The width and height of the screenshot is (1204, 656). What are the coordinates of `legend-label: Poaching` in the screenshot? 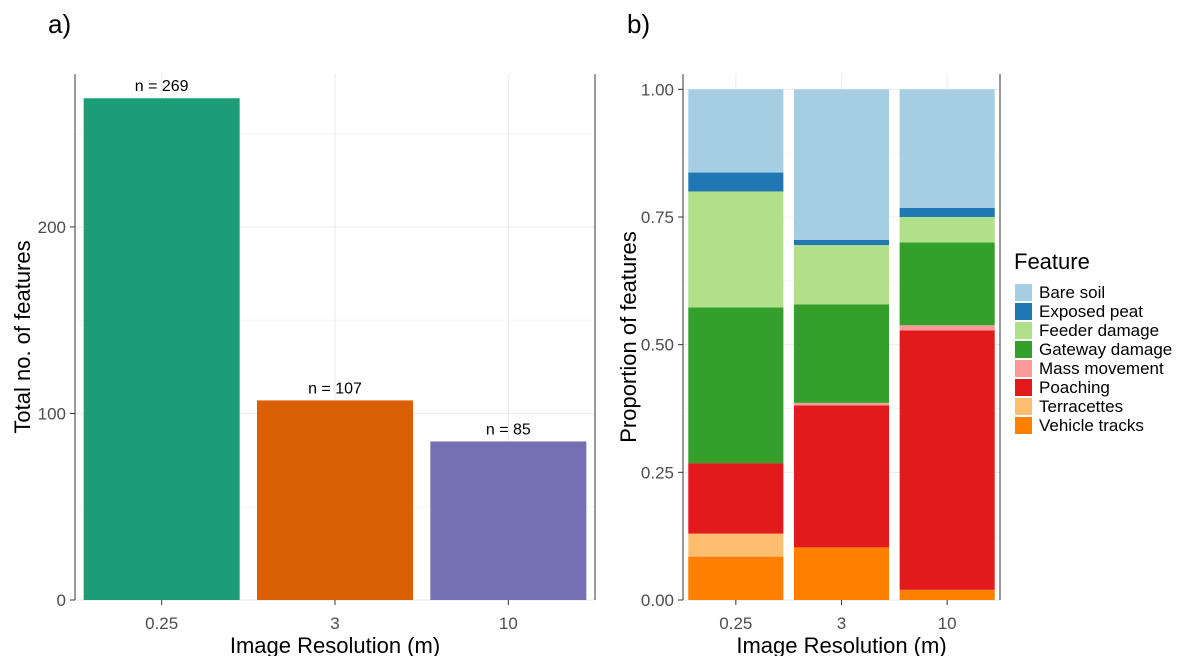 It's located at (1074, 387).